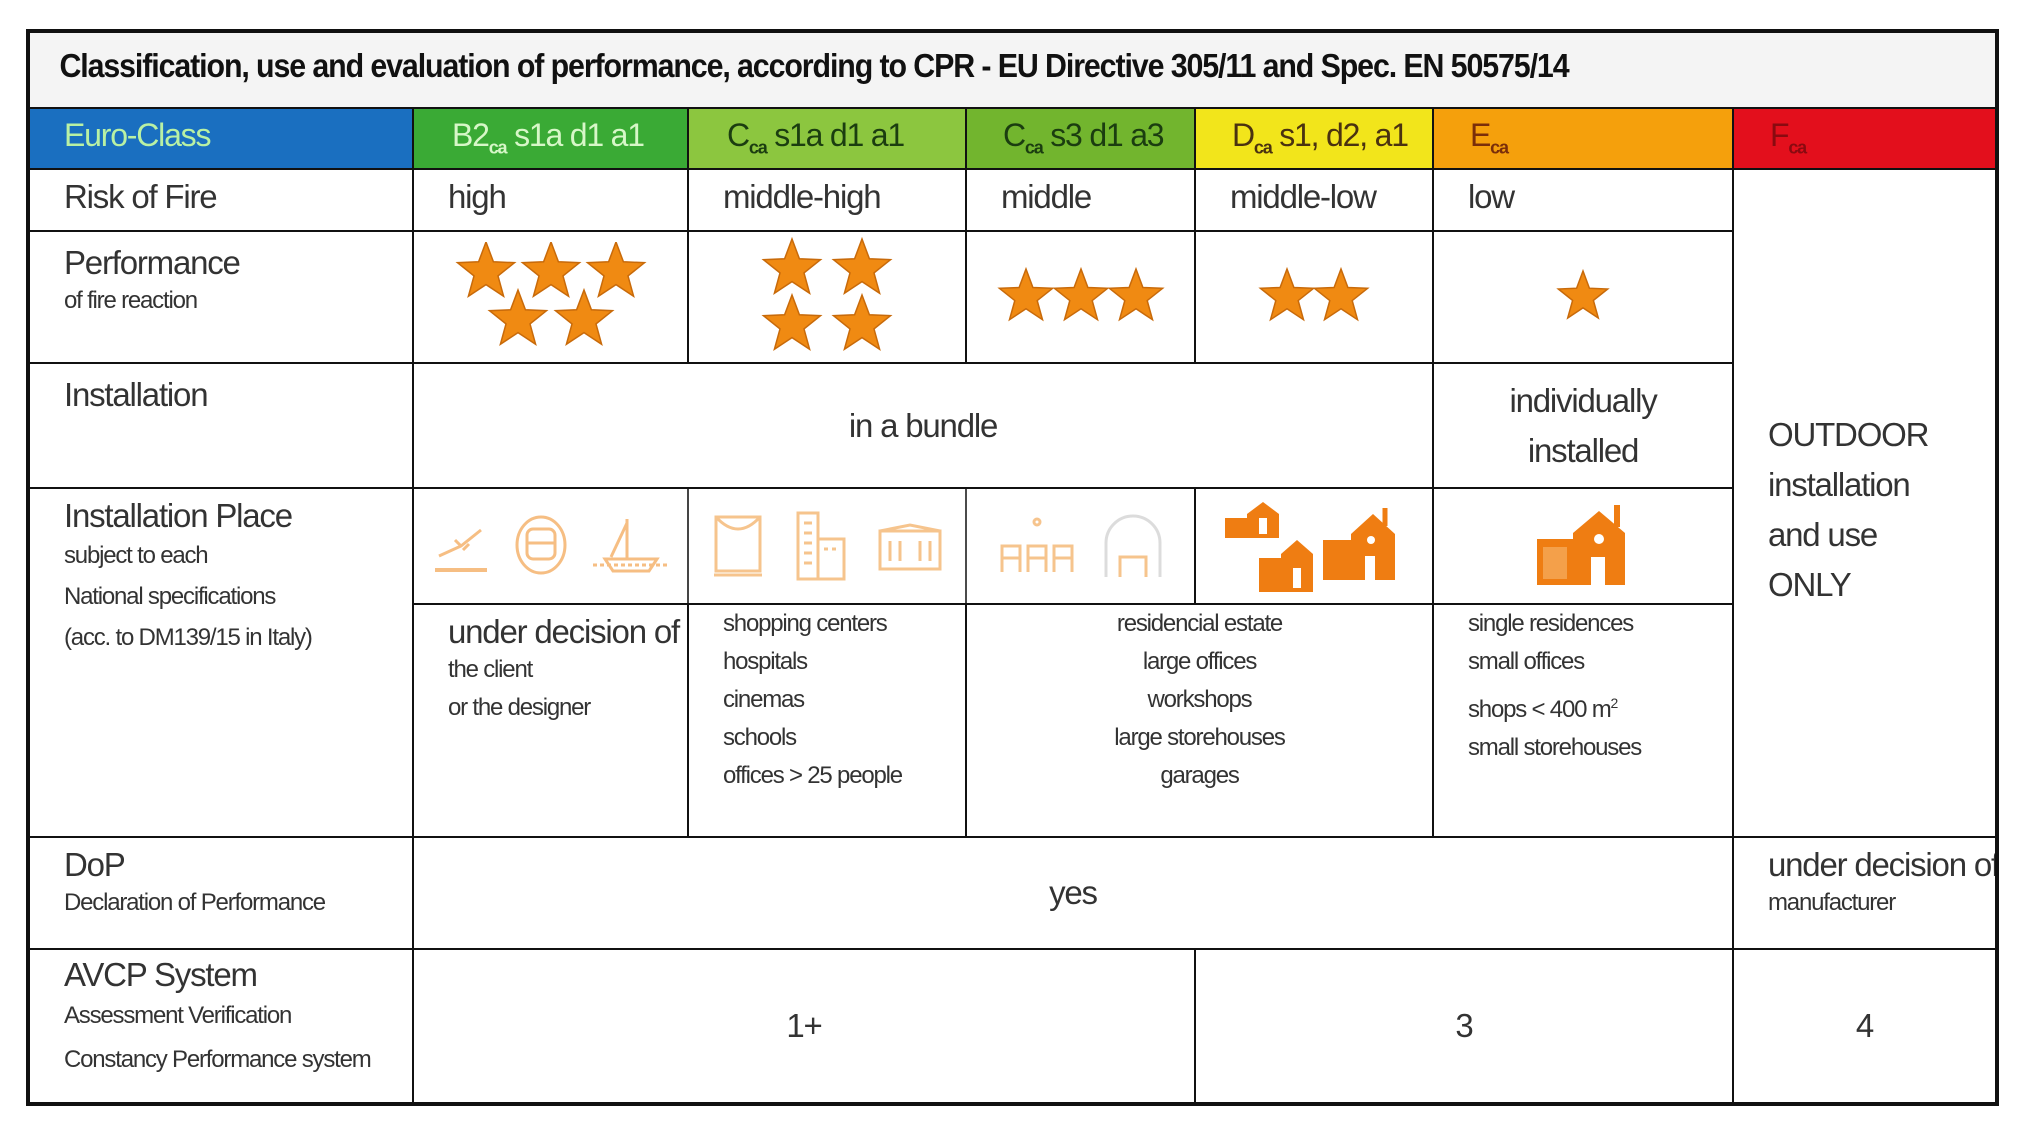 Image resolution: width=2035 pixels, height=1142 pixels. I want to click on place-item-text: shops < 400 m, so click(1540, 709).